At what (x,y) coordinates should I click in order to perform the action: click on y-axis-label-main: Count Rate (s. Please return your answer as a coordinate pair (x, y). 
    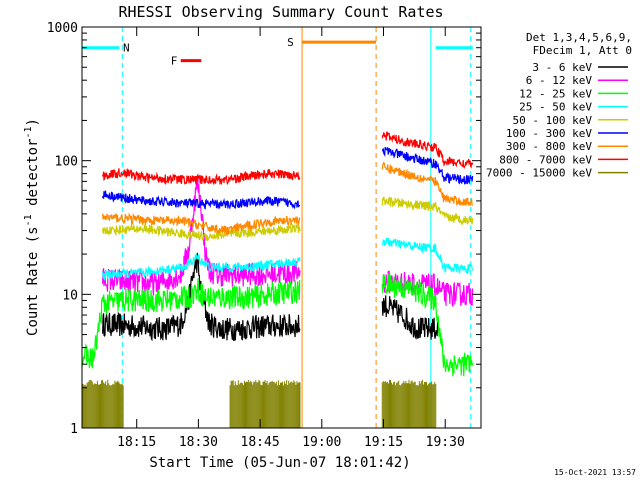
    Looking at the image, I should click on (33, 281).